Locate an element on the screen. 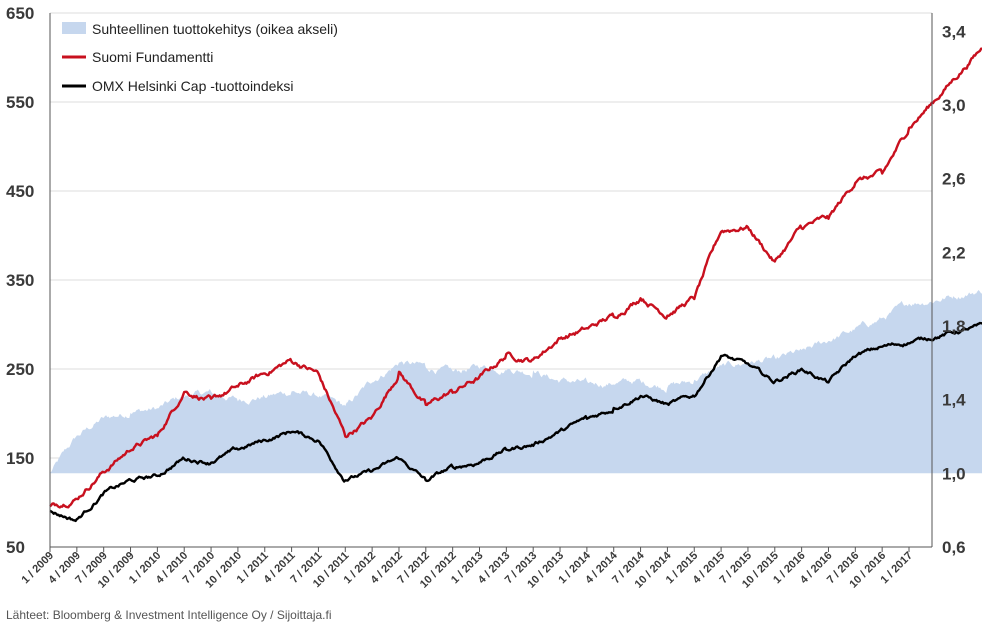  right-axis-tick-label: 3,0 is located at coordinates (954, 105).